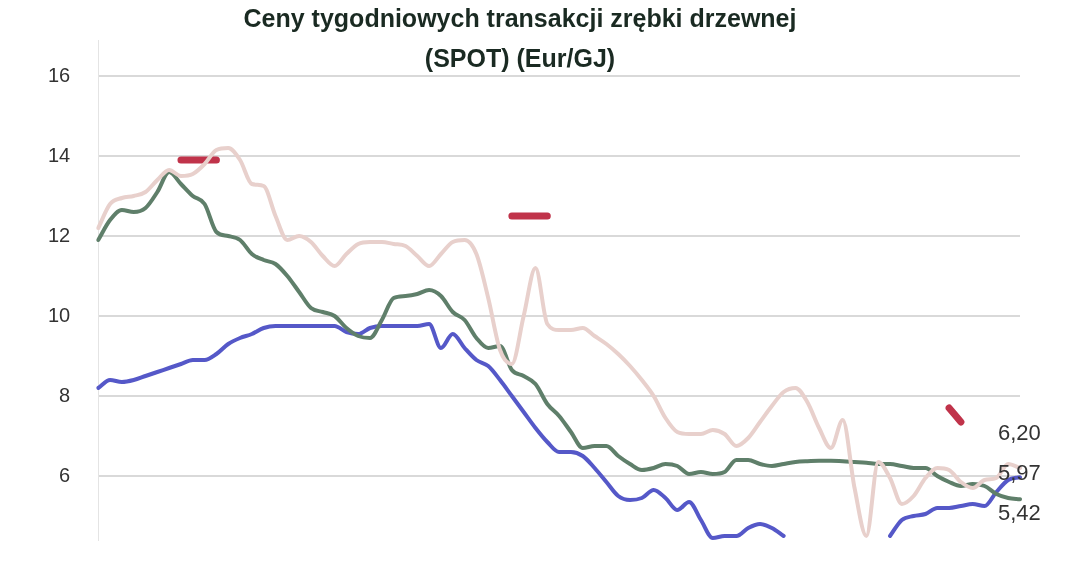  What do you see at coordinates (59, 154) in the screenshot?
I see `y-tick-label: 14` at bounding box center [59, 154].